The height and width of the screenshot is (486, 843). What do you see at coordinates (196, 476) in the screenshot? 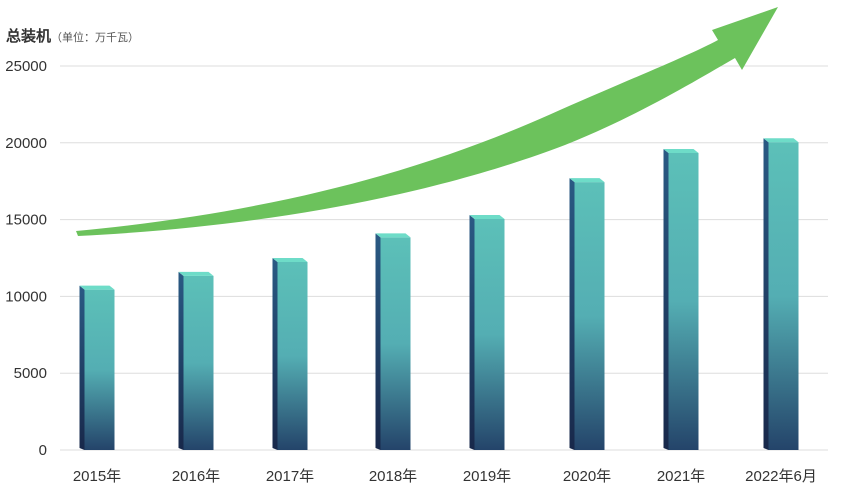
I see `x-tick-label: 2016年` at bounding box center [196, 476].